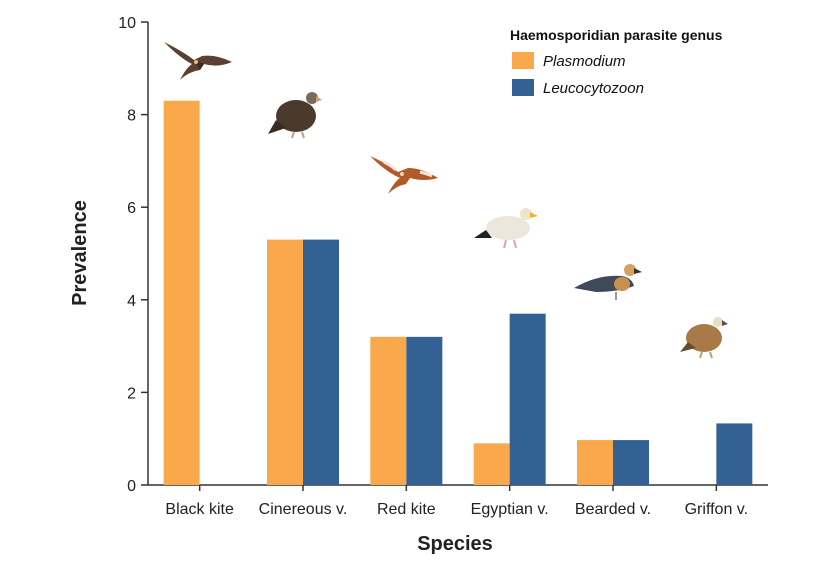 This screenshot has width=834, height=572. I want to click on x-tick-label-egyptian-v: Egyptian v., so click(510, 509).